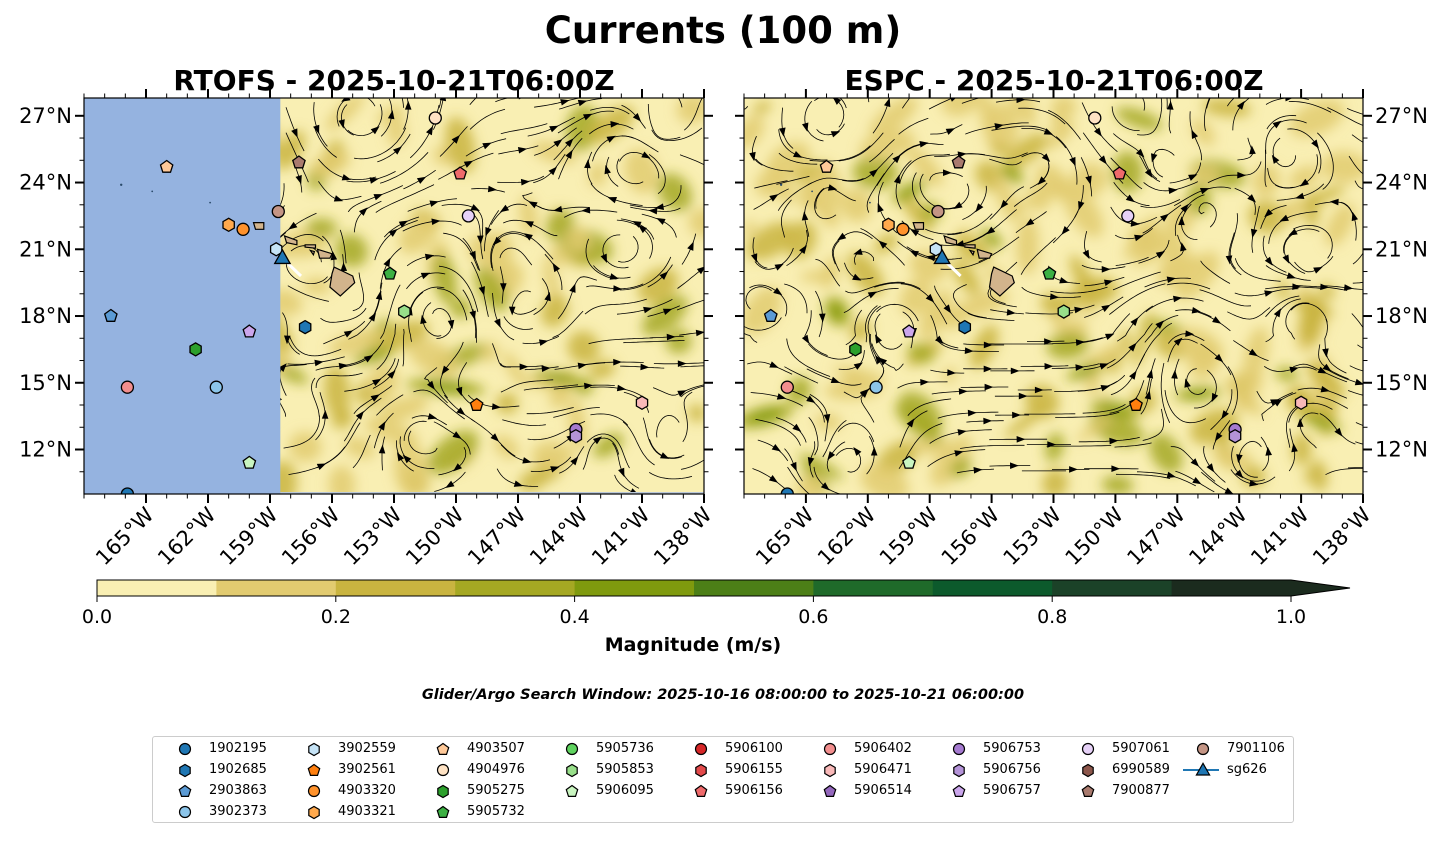 The image size is (1447, 863). I want to click on legend-label: 4903321, so click(367, 811).